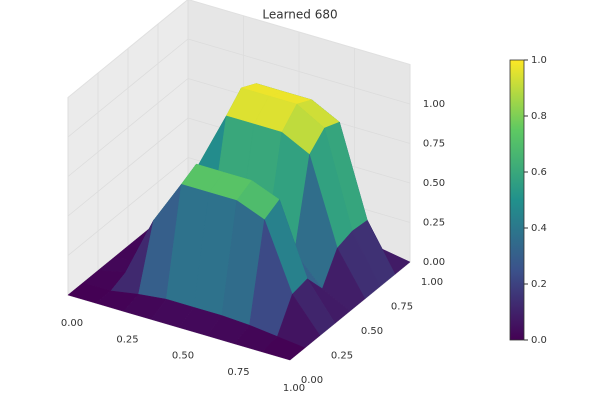 The height and width of the screenshot is (400, 600). I want to click on x-tick-label: 0.00, so click(72, 323).